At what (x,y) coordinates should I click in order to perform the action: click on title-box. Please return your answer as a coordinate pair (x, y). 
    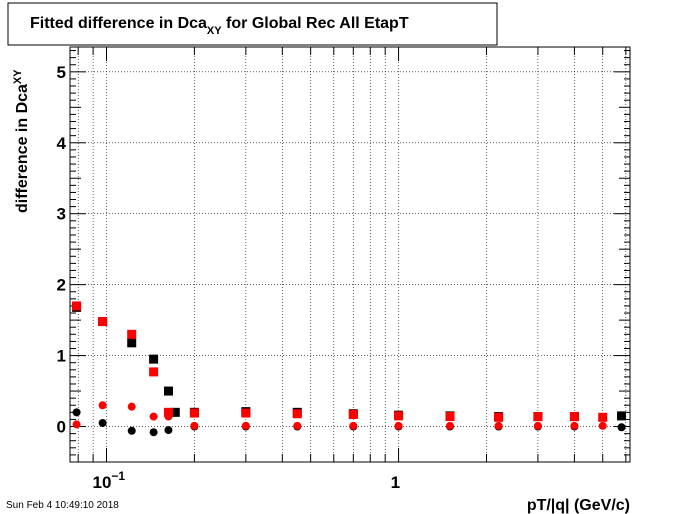
    Looking at the image, I should click on (252, 24).